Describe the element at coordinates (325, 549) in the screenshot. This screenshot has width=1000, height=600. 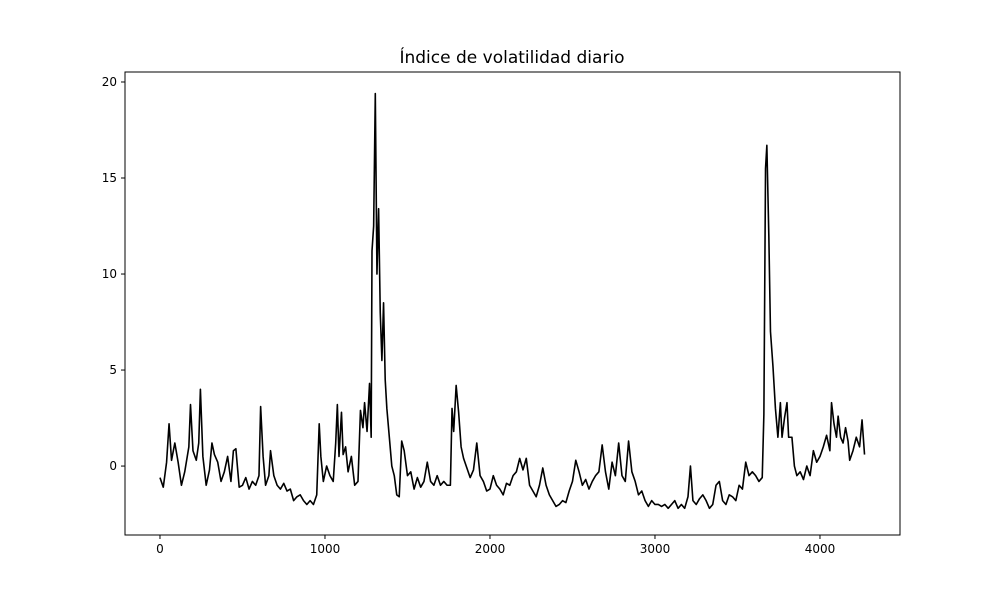
I see `x-tick-label: 1000` at that location.